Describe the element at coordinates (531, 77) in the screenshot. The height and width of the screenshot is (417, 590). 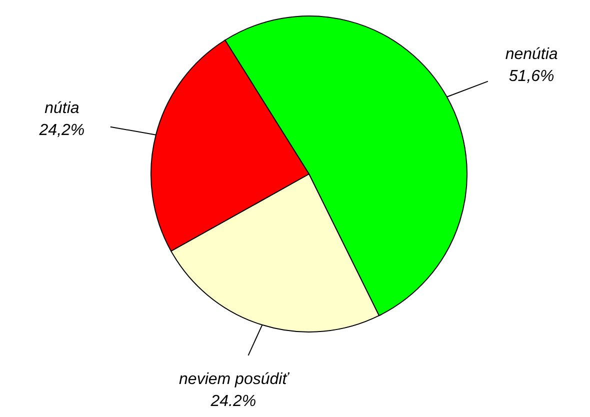
I see `data-label: 51,6%` at that location.